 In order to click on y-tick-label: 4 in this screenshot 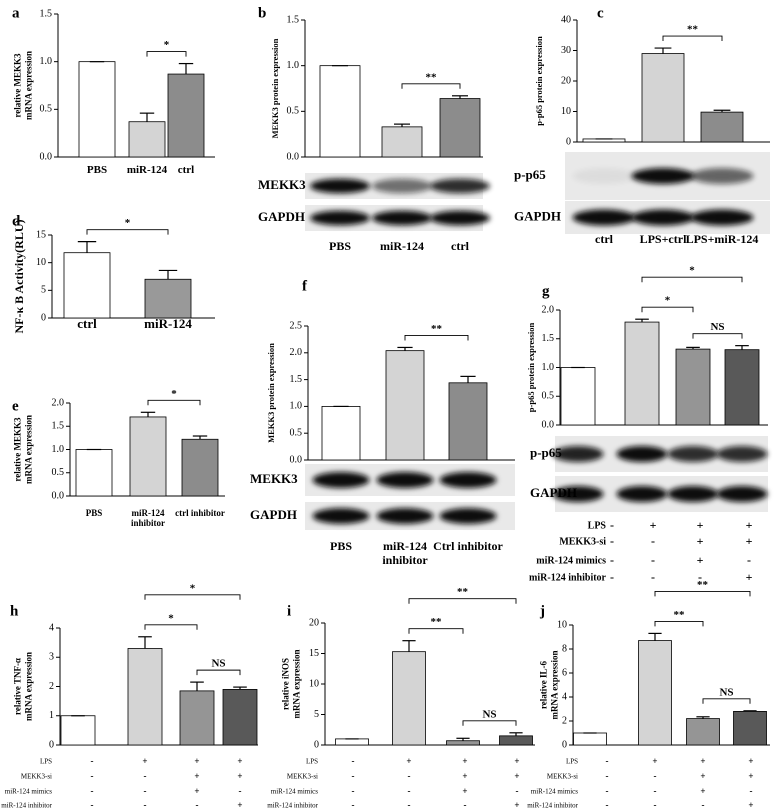, I will do `click(564, 696)`.